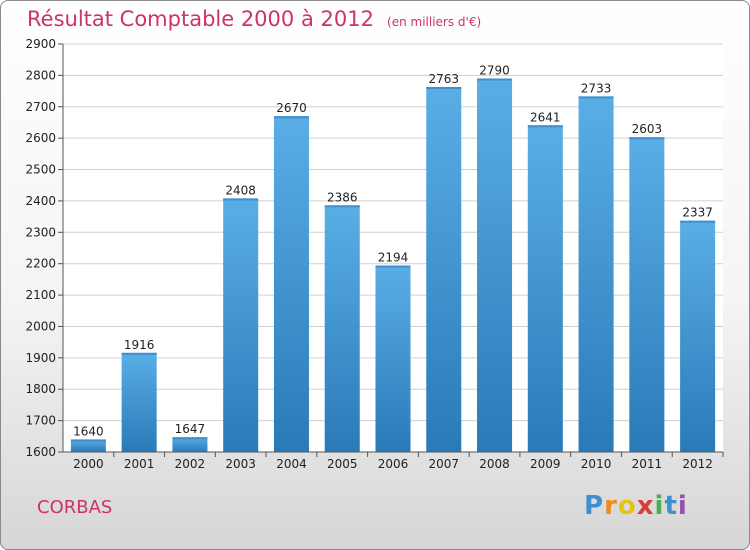  I want to click on logo-letter: o, so click(627, 506).